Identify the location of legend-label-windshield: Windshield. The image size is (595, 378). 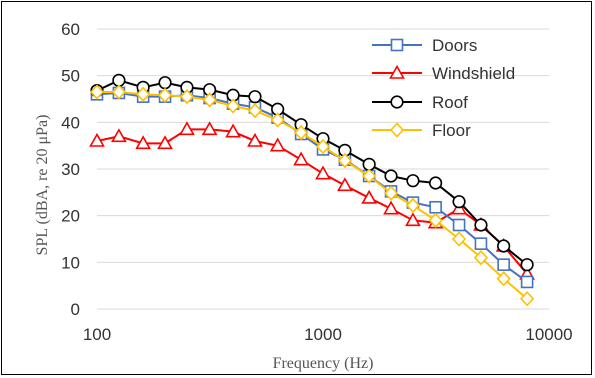
(473, 73).